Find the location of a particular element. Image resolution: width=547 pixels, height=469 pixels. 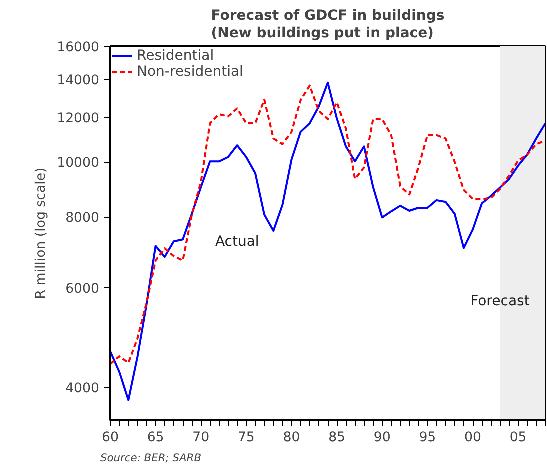

x-tick-label: 95 is located at coordinates (427, 438).